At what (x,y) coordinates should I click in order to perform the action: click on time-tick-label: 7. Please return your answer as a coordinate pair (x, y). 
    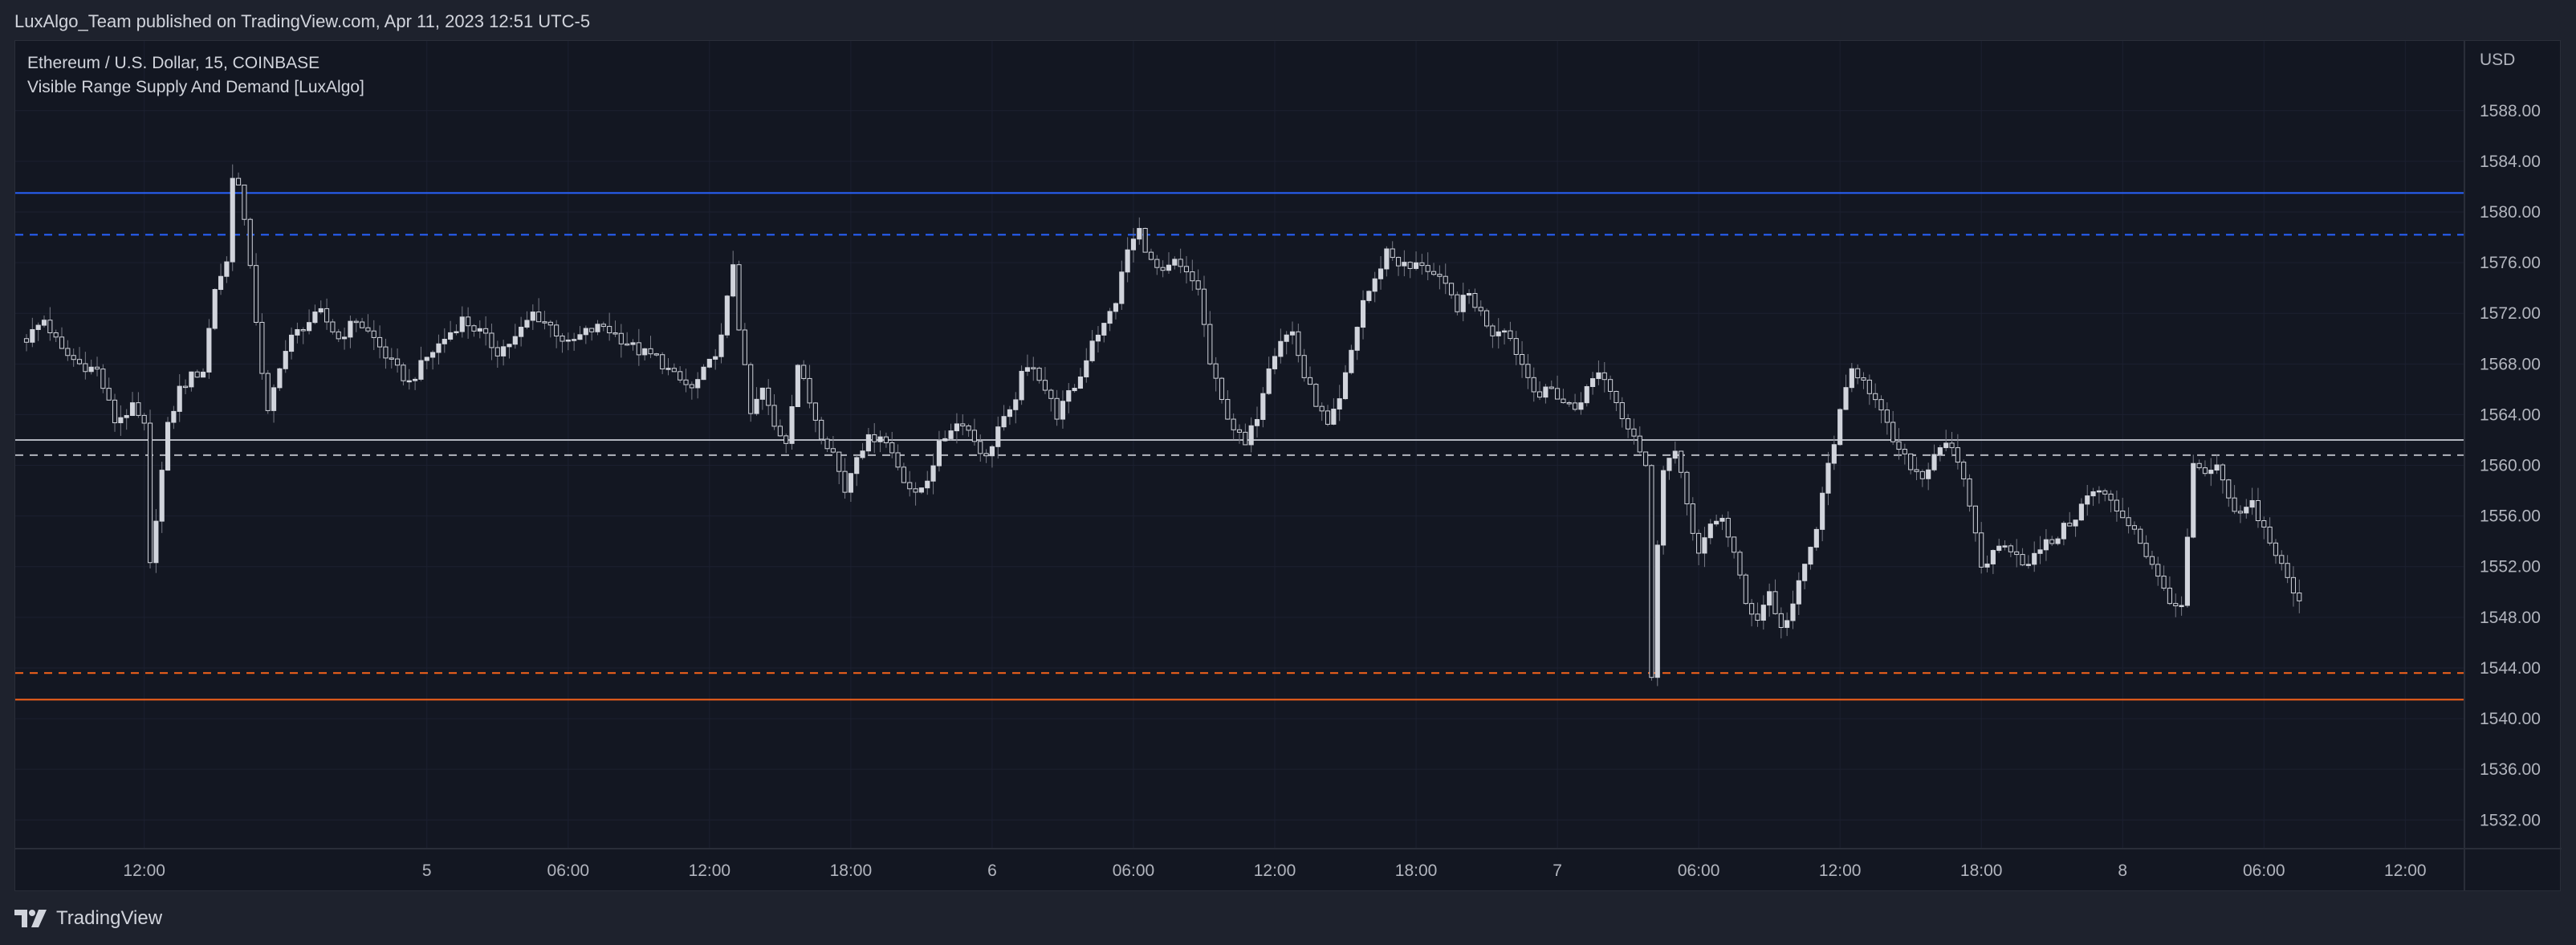
    Looking at the image, I should click on (1557, 870).